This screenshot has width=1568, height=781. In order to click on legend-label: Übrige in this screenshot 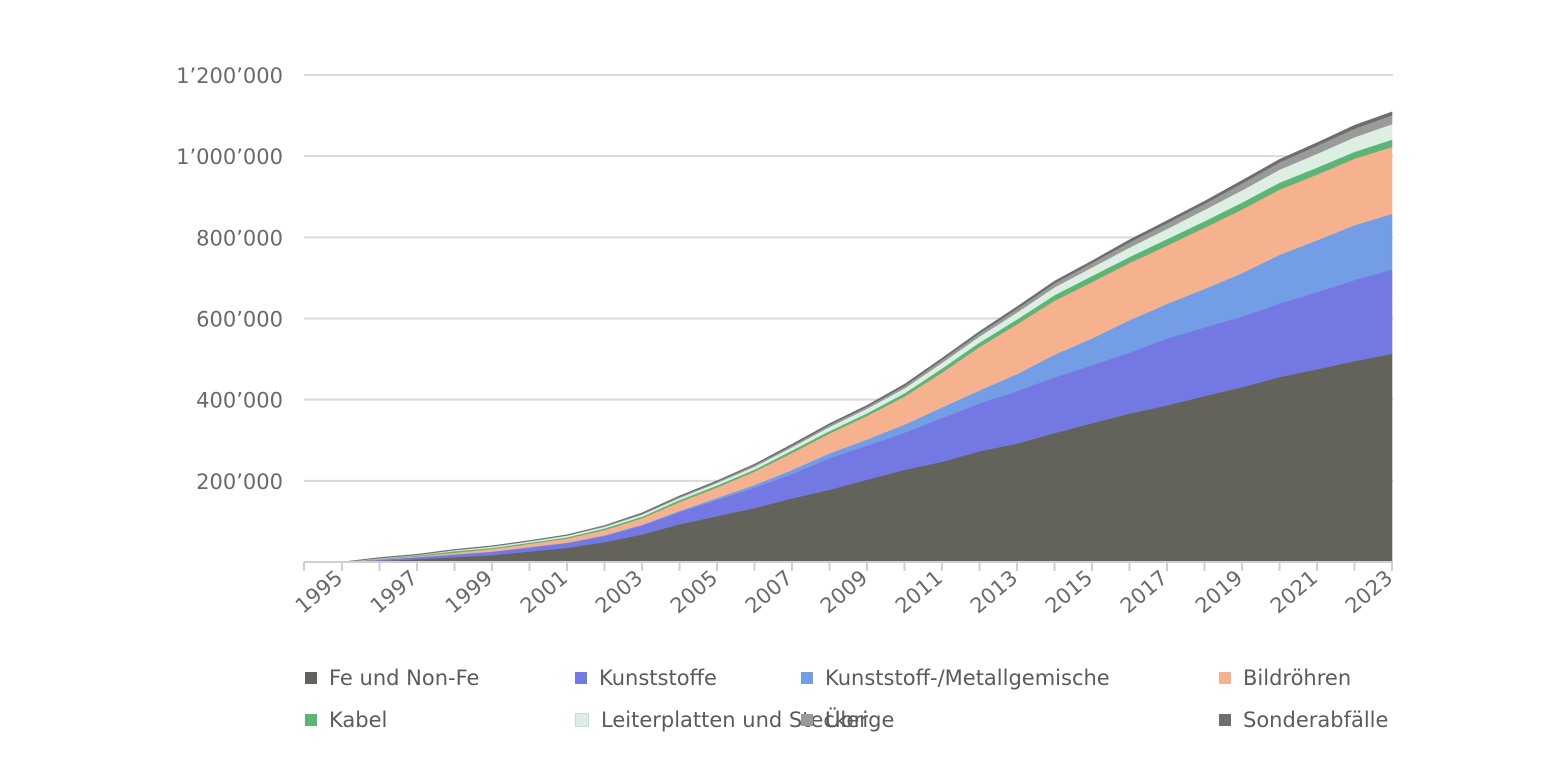, I will do `click(860, 720)`.